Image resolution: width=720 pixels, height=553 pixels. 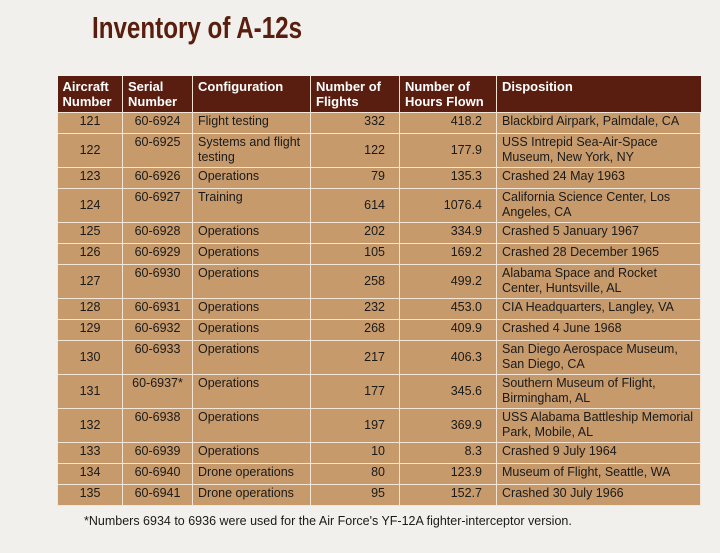 I want to click on hours-cell: 409.9, so click(x=448, y=330).